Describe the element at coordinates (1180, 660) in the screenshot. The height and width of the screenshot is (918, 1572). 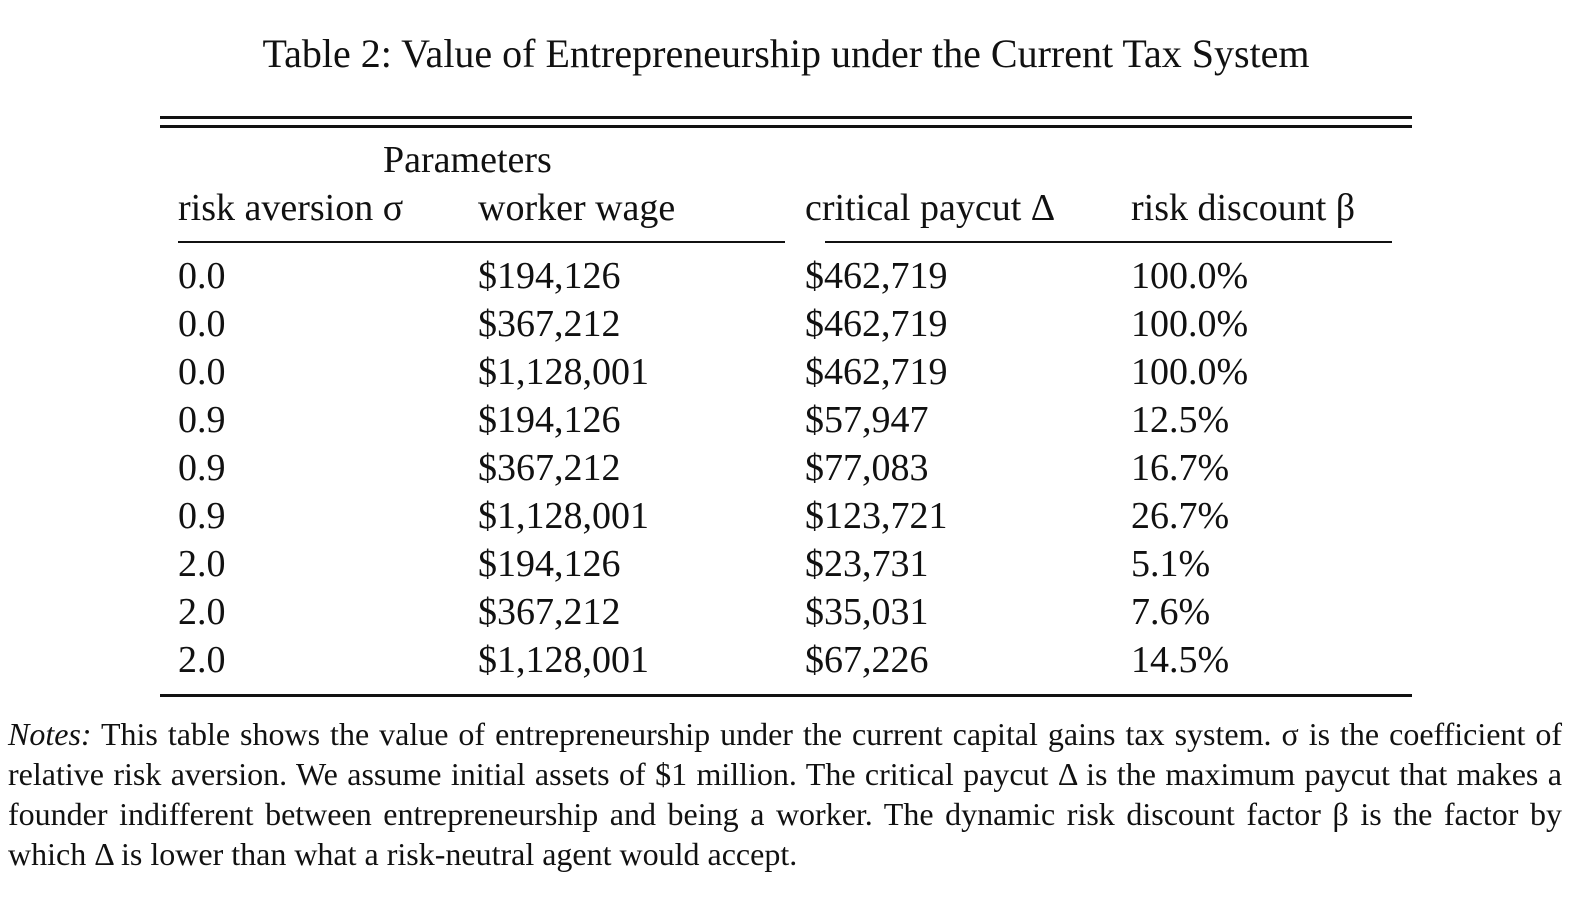
I see `table-cell: 14.5%` at that location.